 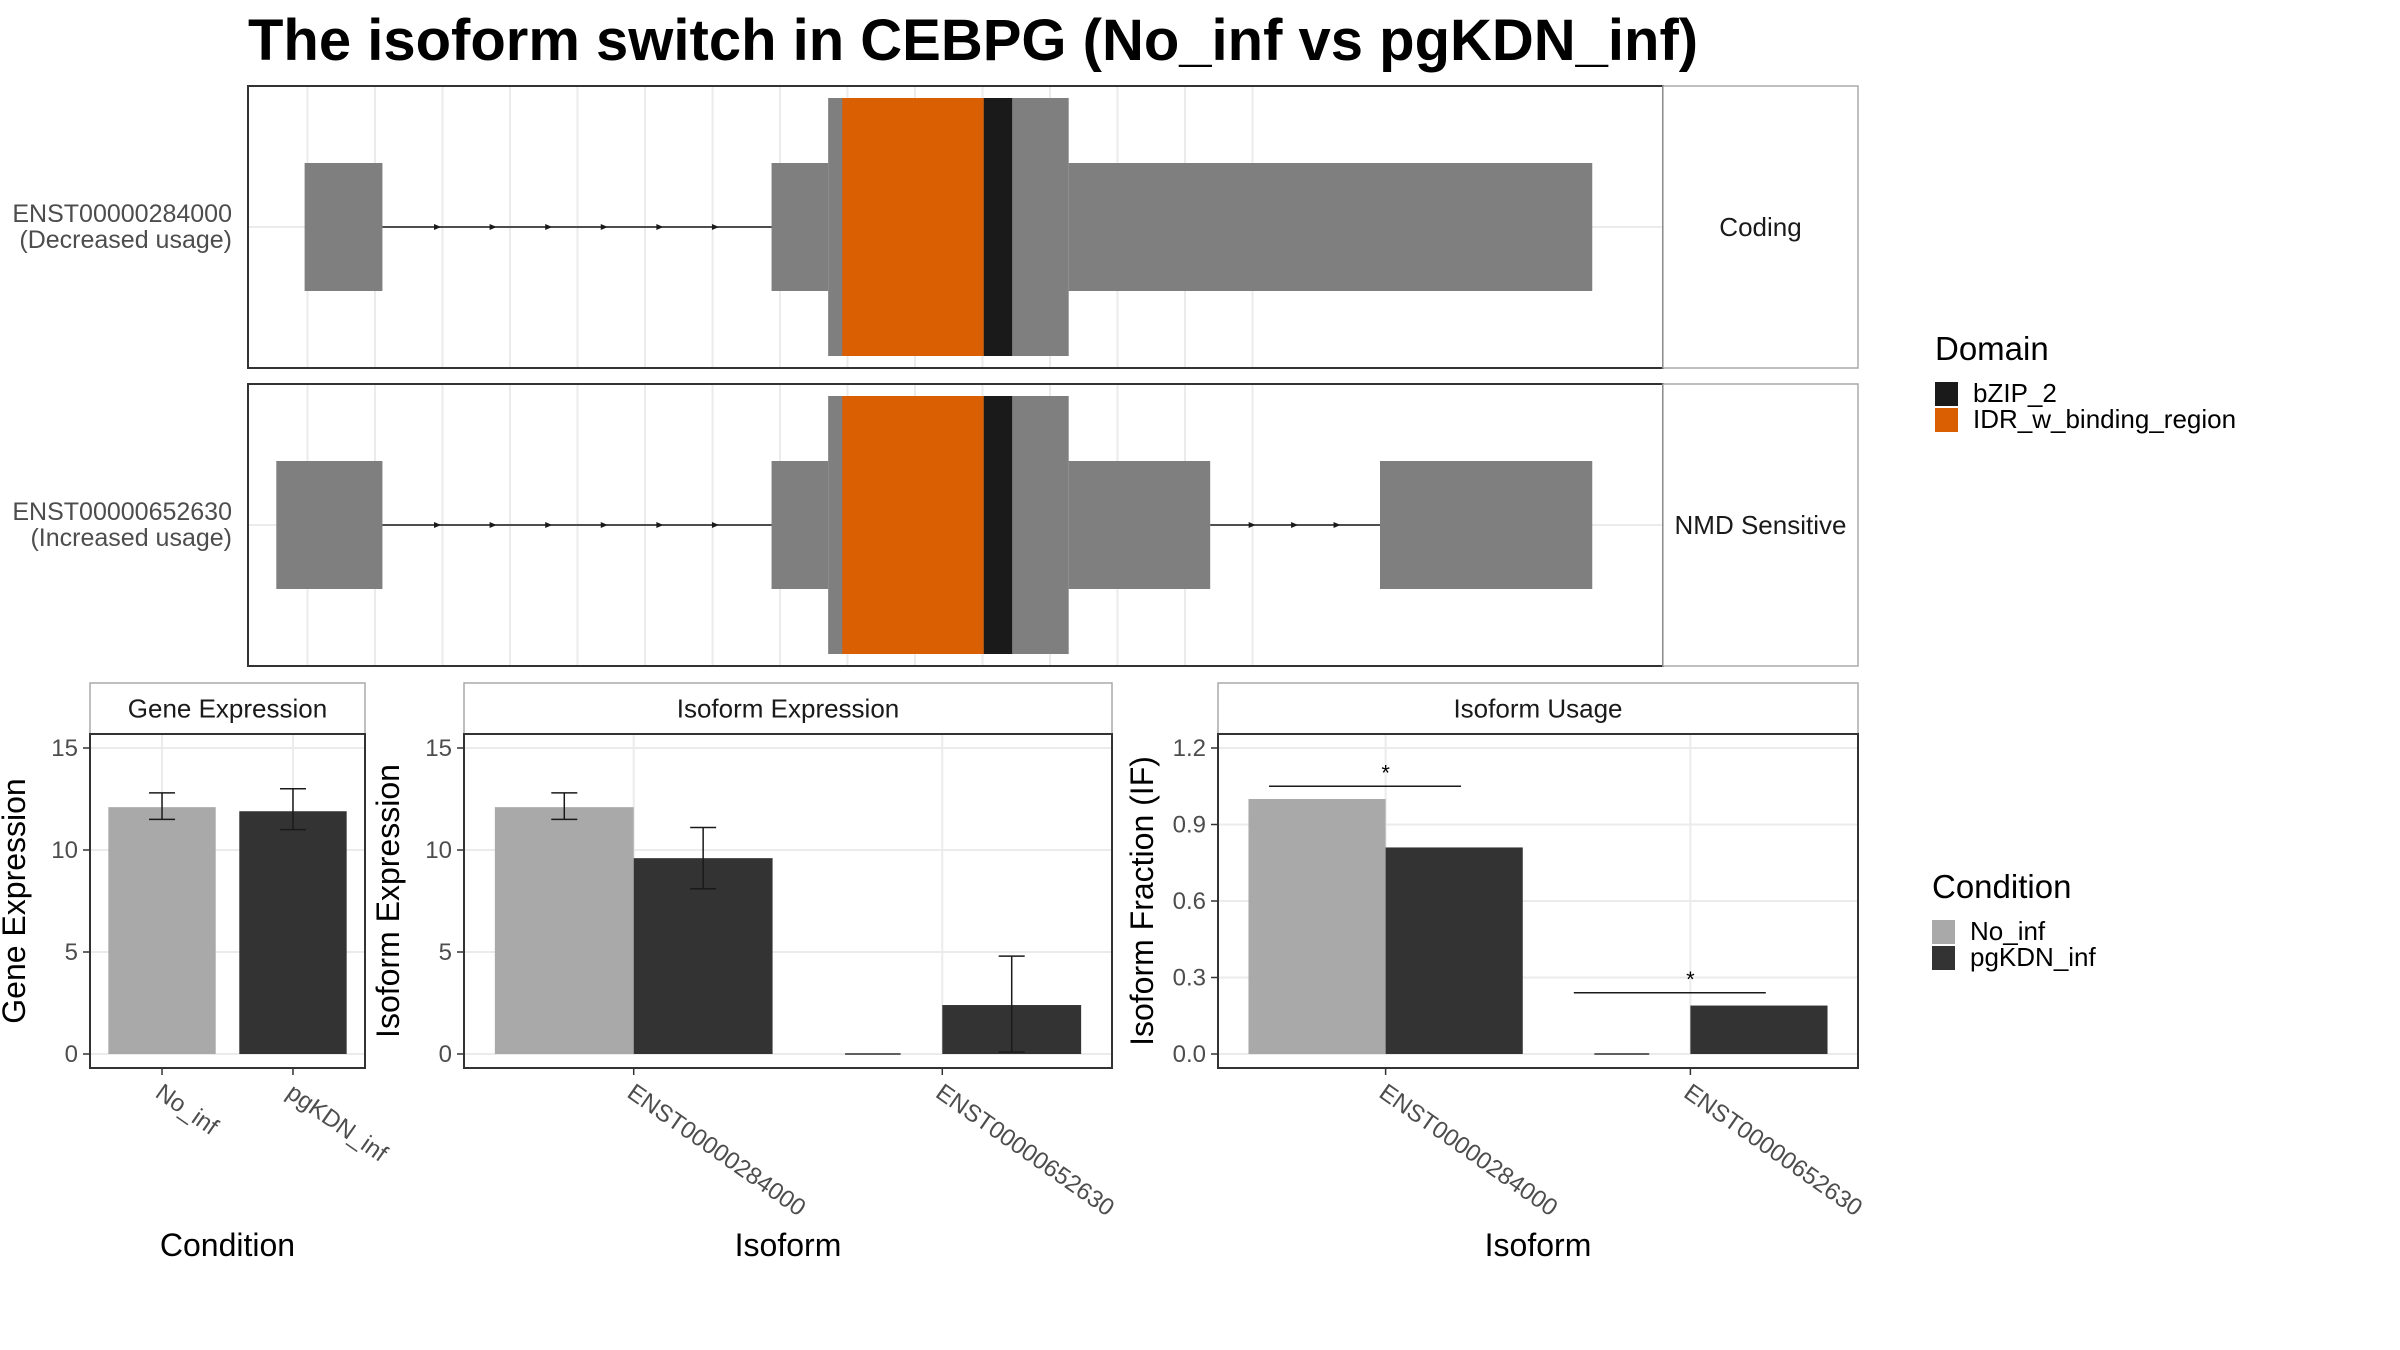 What do you see at coordinates (1189, 901) in the screenshot?
I see `y-tick-label: 0.6` at bounding box center [1189, 901].